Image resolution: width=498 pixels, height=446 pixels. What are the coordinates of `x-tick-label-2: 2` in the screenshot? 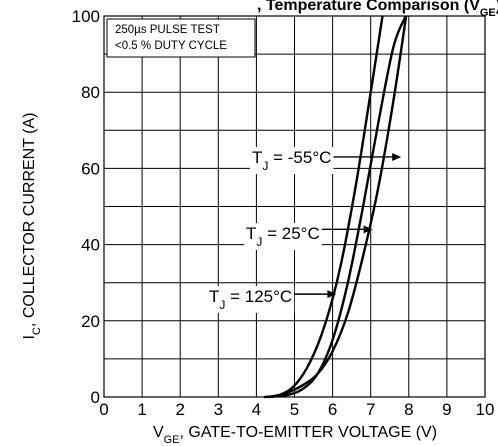 It's located at (179, 409).